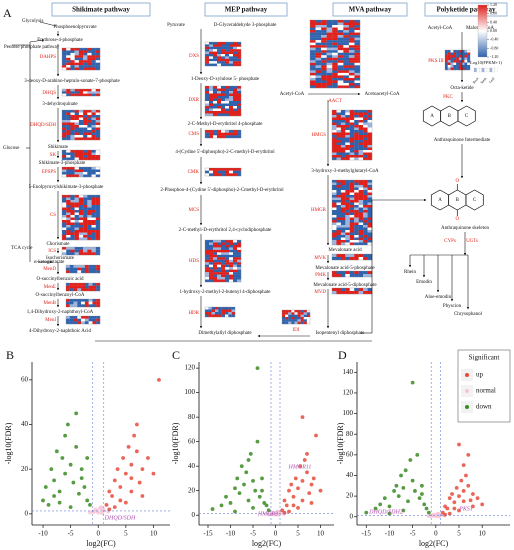 This screenshot has height=550, width=514. I want to click on heatmap-frame, so click(335, 54).